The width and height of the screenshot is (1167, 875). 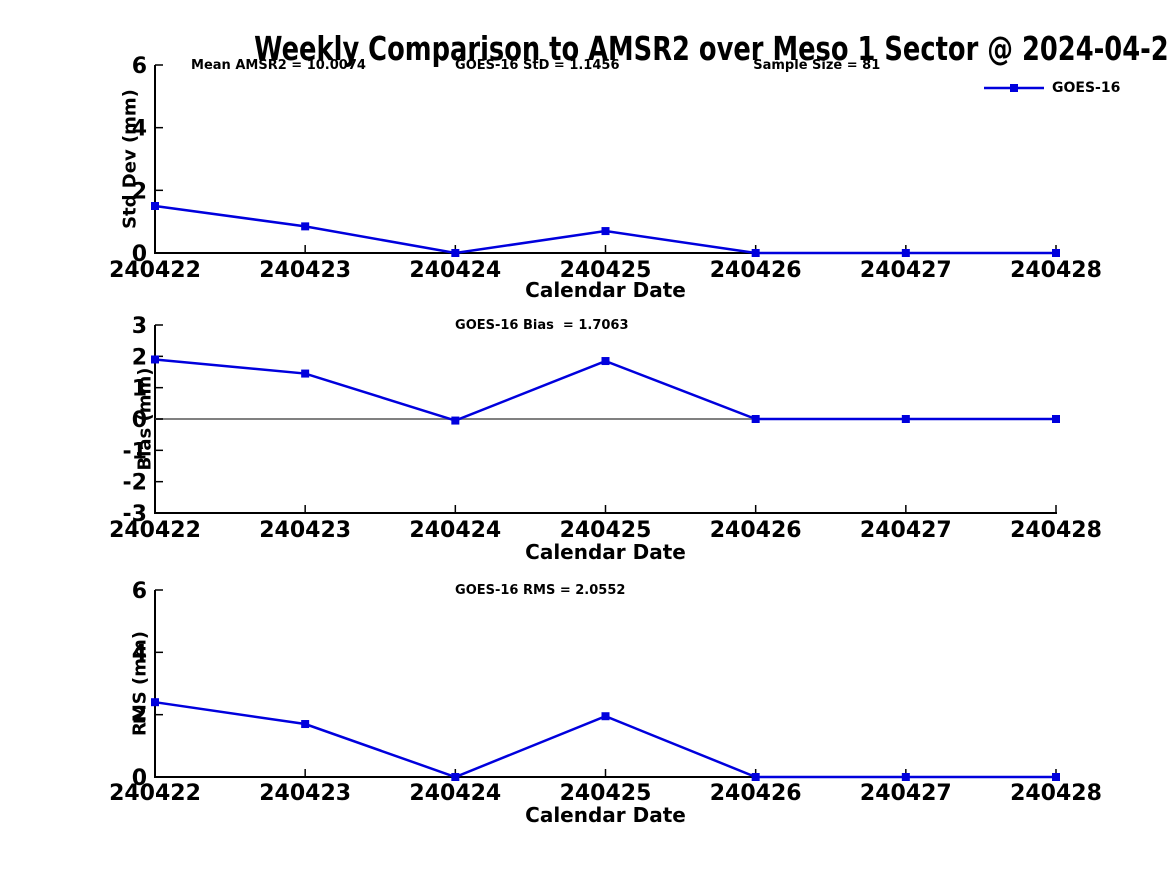 I want to click on y-axis-label: Std Dev (mm), so click(x=129, y=159).